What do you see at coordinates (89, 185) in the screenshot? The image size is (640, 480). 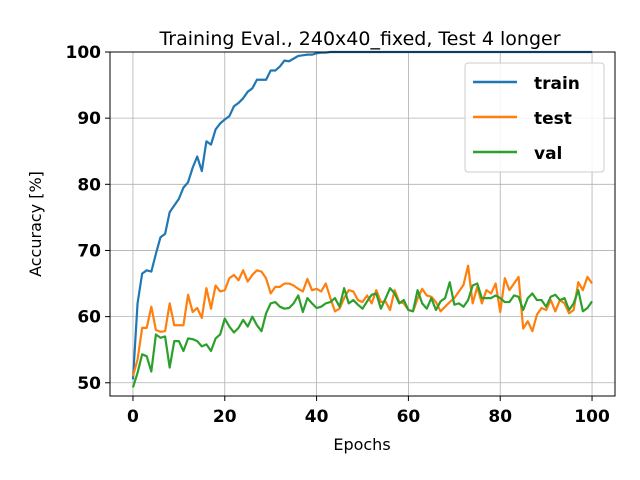 I see `y-tick-label-80: 80` at bounding box center [89, 185].